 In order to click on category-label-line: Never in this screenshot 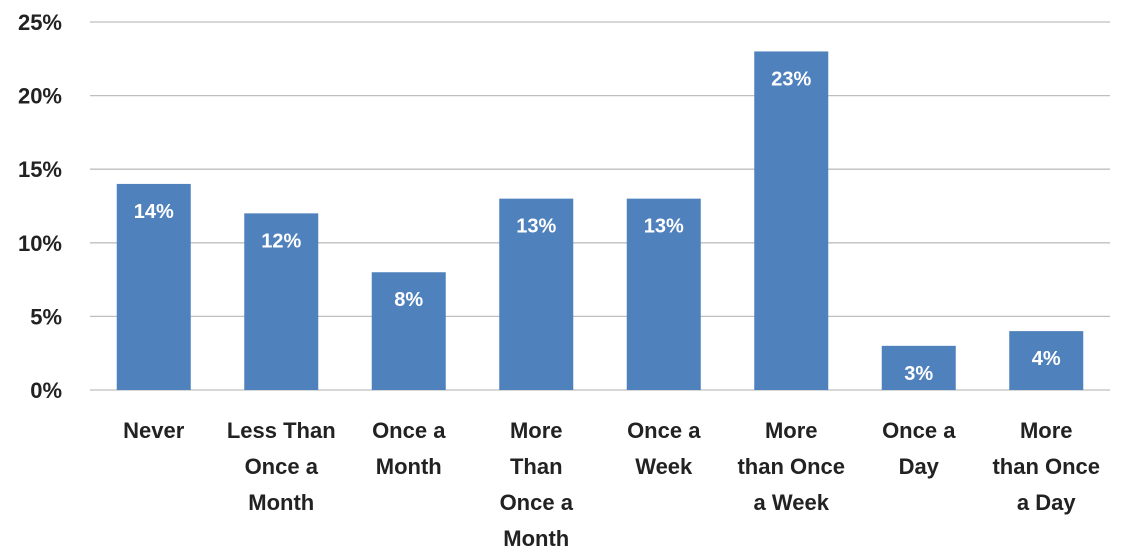, I will do `click(154, 430)`.